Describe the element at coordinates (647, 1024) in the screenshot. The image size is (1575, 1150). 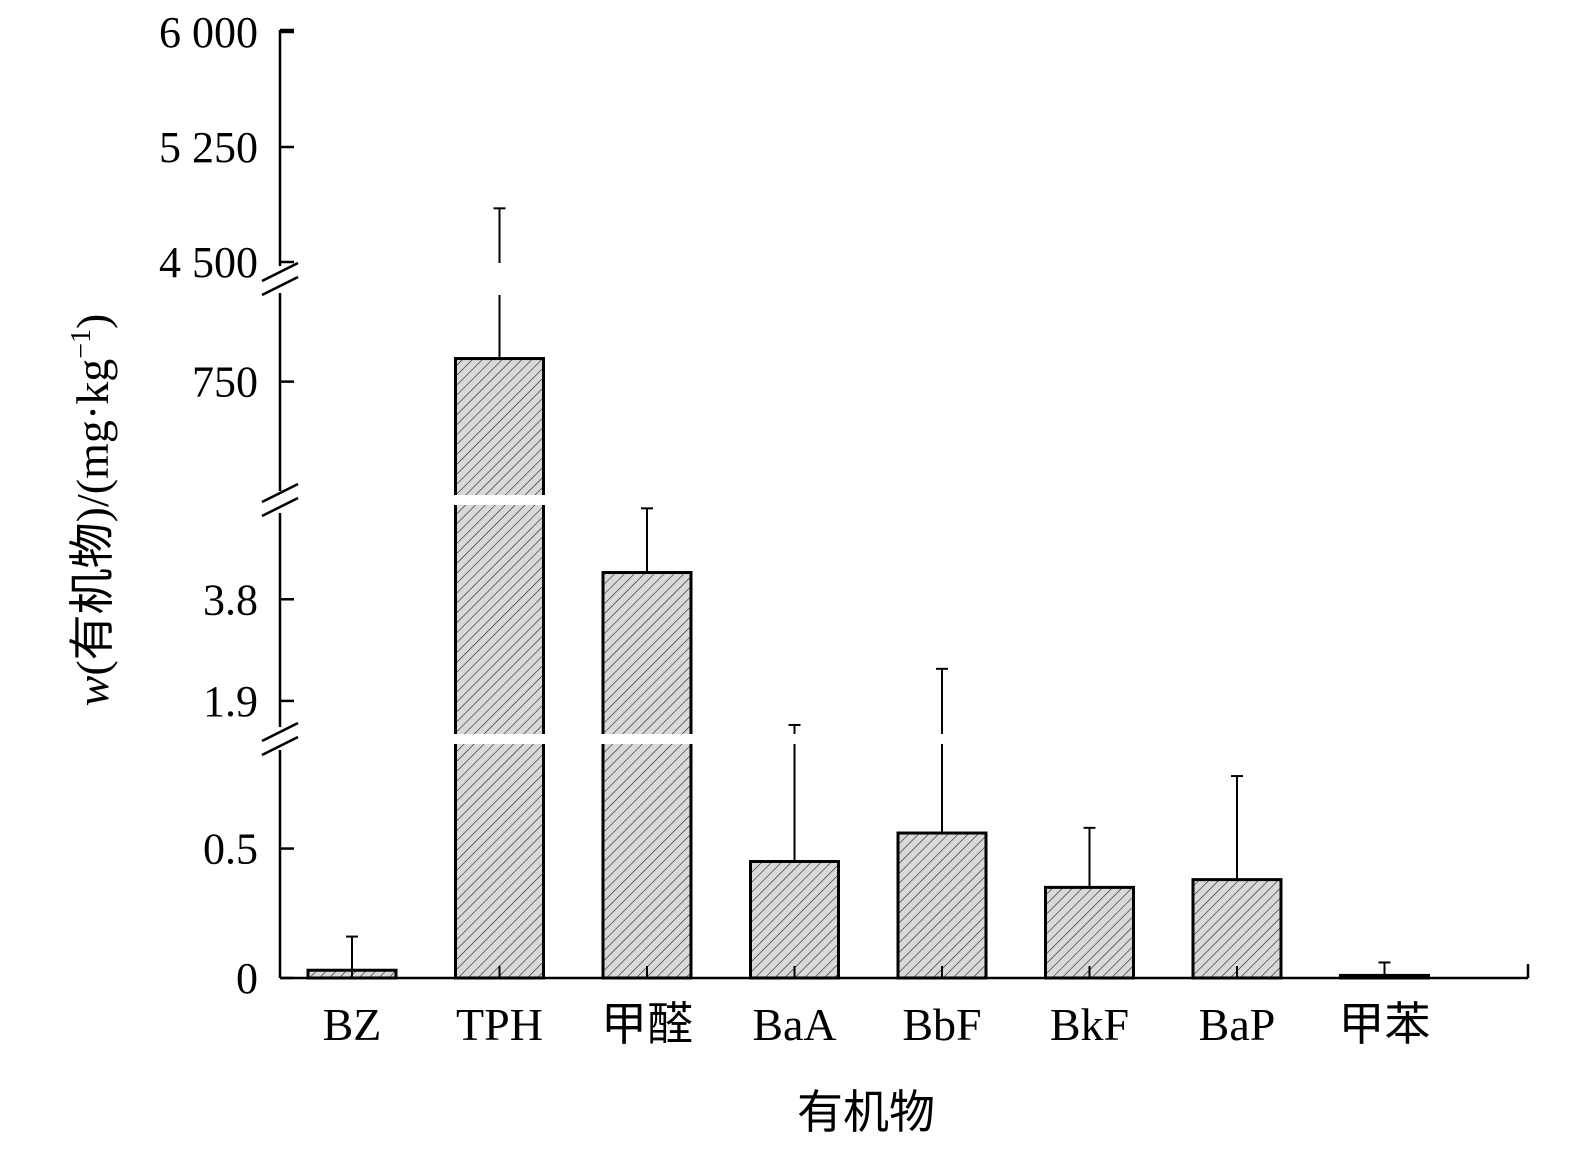
I see `x-tick-label: 甲醛` at that location.